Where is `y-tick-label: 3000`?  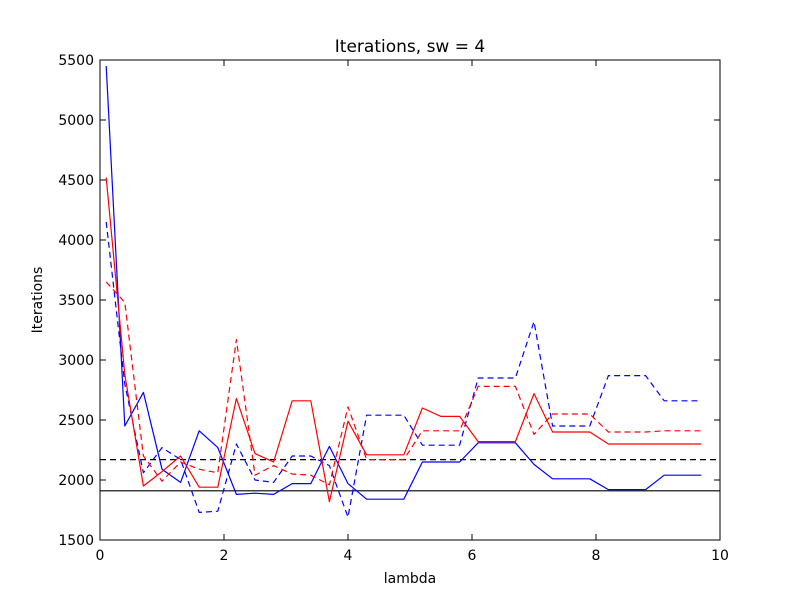
y-tick-label: 3000 is located at coordinates (76, 361).